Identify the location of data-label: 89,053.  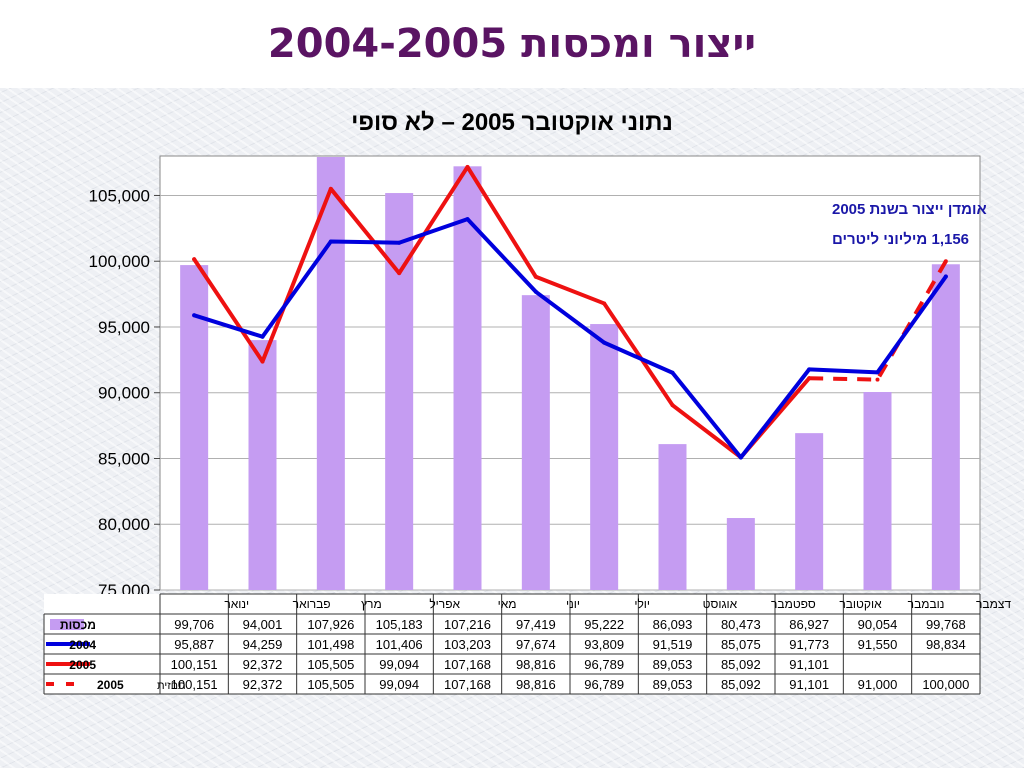
(673, 684).